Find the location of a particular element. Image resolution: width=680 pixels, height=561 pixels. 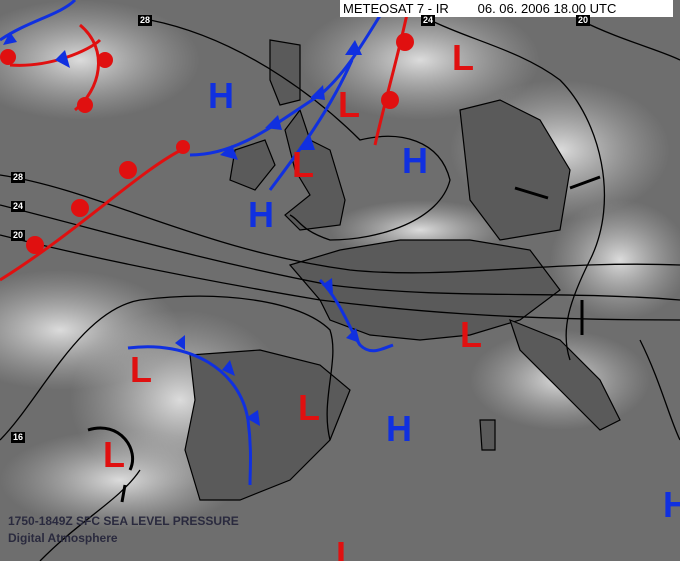

satellite-name: METEOSAT 7 - IR is located at coordinates (396, 8).